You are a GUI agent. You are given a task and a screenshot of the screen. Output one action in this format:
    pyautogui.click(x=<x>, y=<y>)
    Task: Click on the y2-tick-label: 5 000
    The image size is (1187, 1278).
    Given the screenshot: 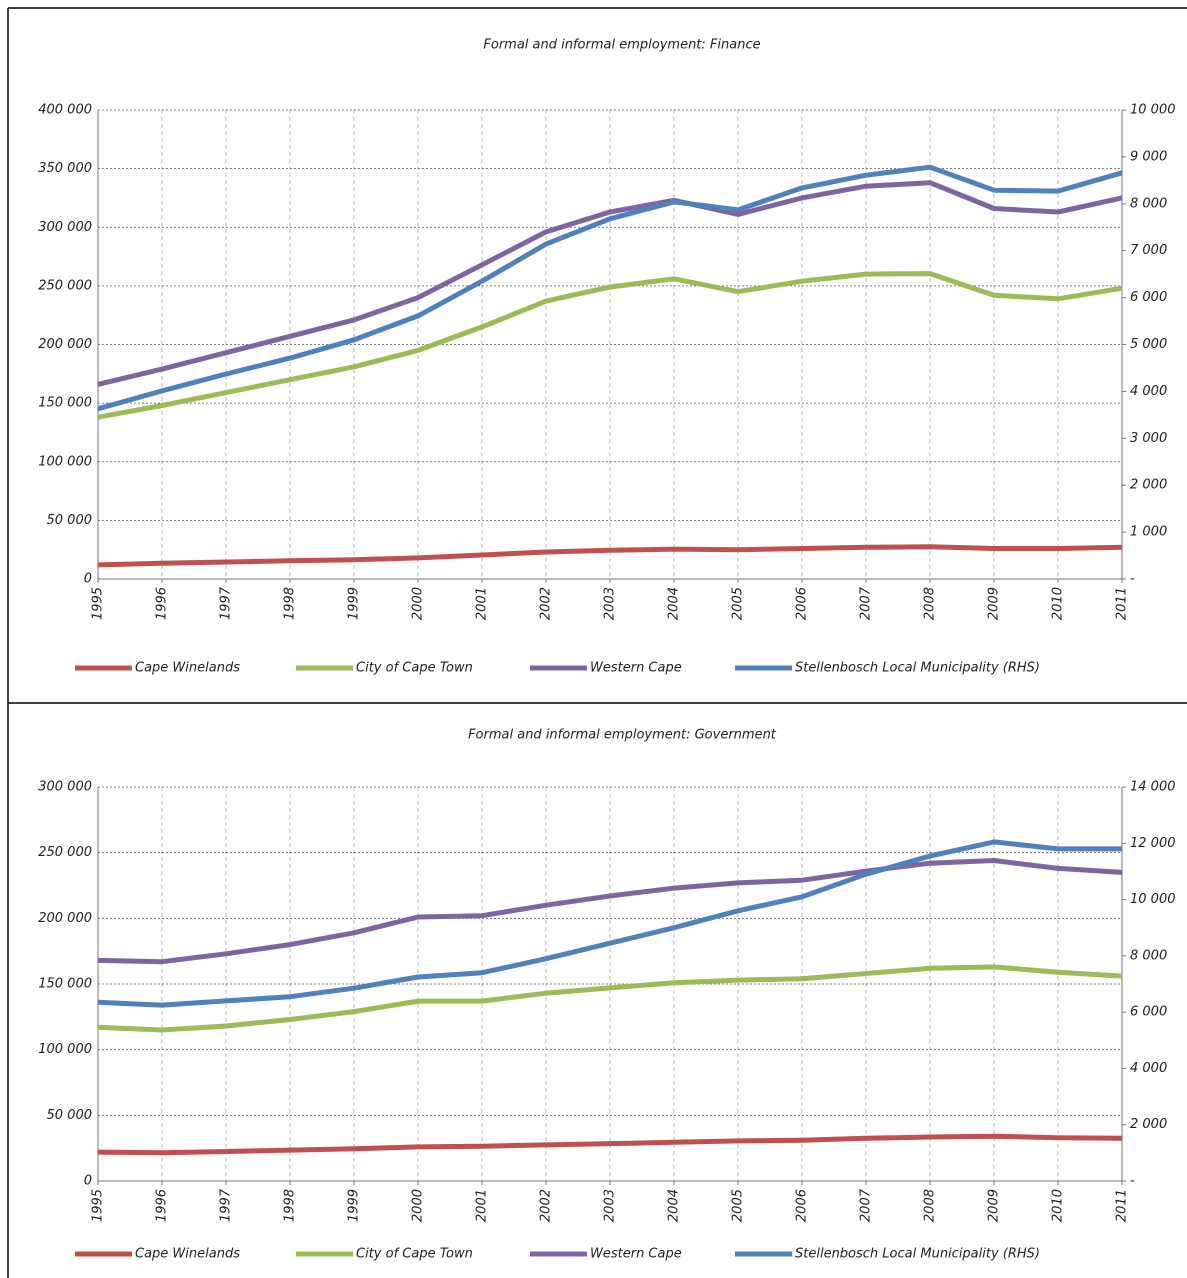 What is the action you would take?
    pyautogui.click(x=1148, y=344)
    